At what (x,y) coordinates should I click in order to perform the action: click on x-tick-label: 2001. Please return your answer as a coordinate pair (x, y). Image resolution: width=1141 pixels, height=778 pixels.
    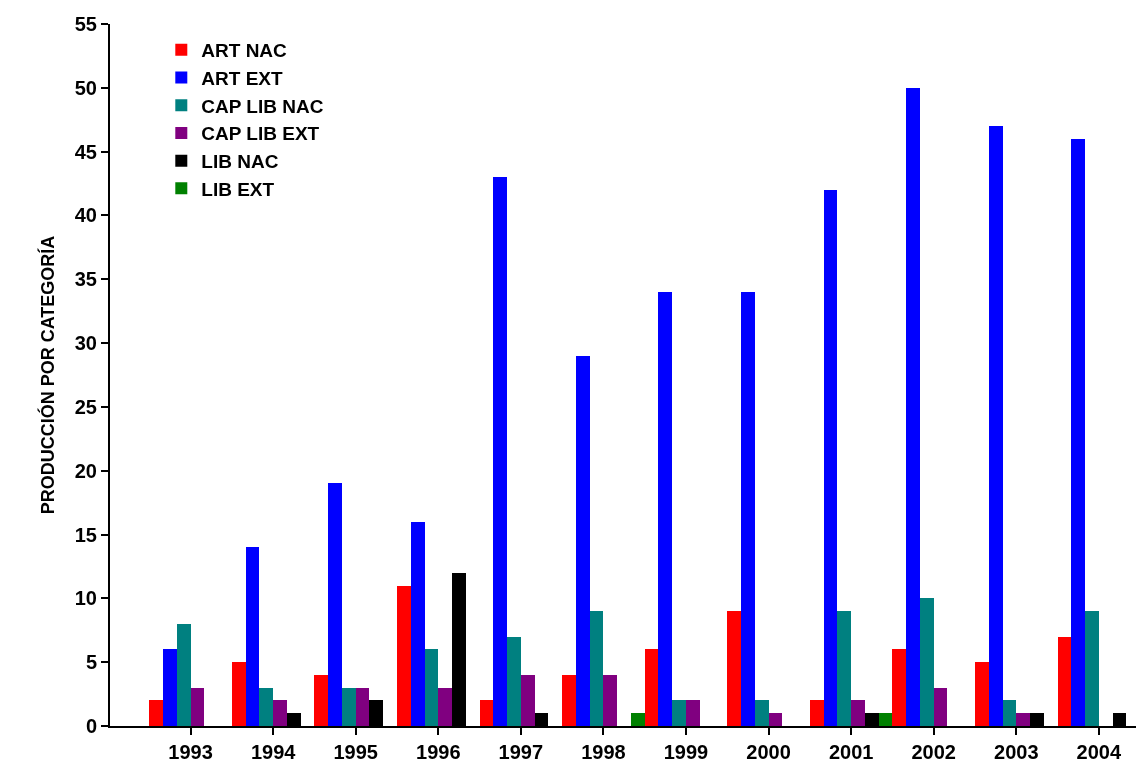
    Looking at the image, I should click on (851, 752).